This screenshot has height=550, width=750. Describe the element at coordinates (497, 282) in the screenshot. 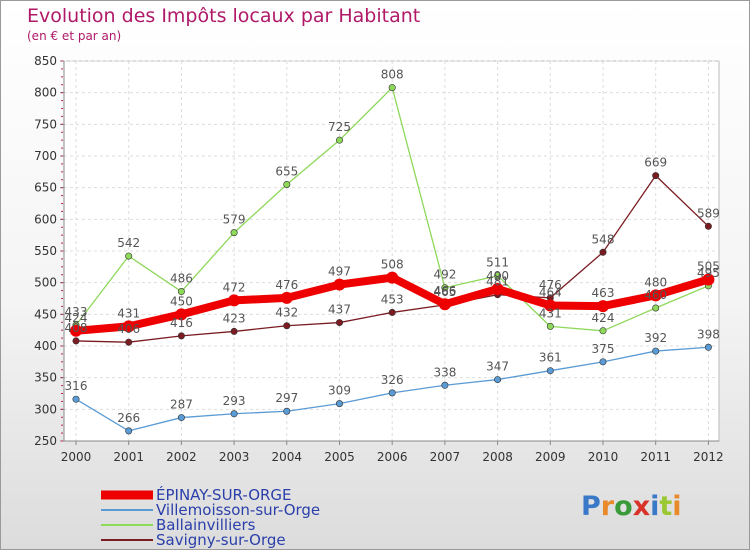

I see `data-label: 481` at that location.